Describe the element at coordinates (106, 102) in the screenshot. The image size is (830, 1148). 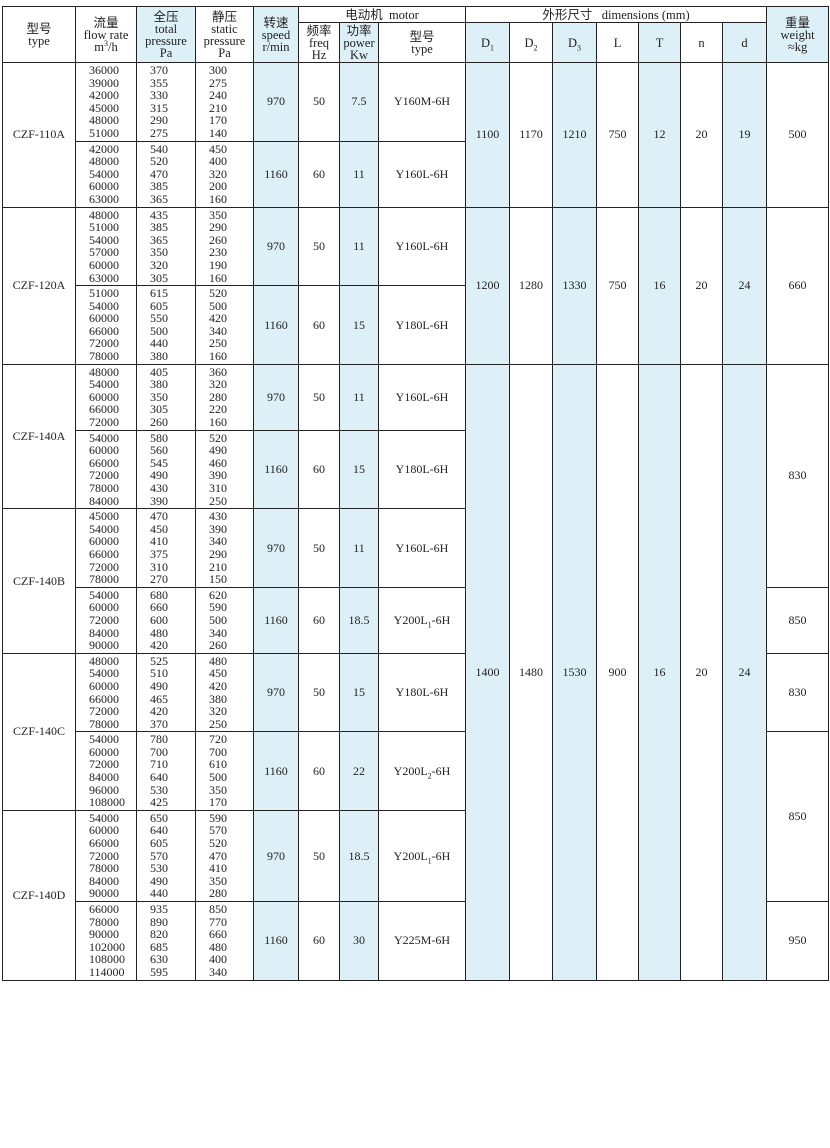
I see `flow-list: 36000 39000 42000 45000 48000 51000` at that location.